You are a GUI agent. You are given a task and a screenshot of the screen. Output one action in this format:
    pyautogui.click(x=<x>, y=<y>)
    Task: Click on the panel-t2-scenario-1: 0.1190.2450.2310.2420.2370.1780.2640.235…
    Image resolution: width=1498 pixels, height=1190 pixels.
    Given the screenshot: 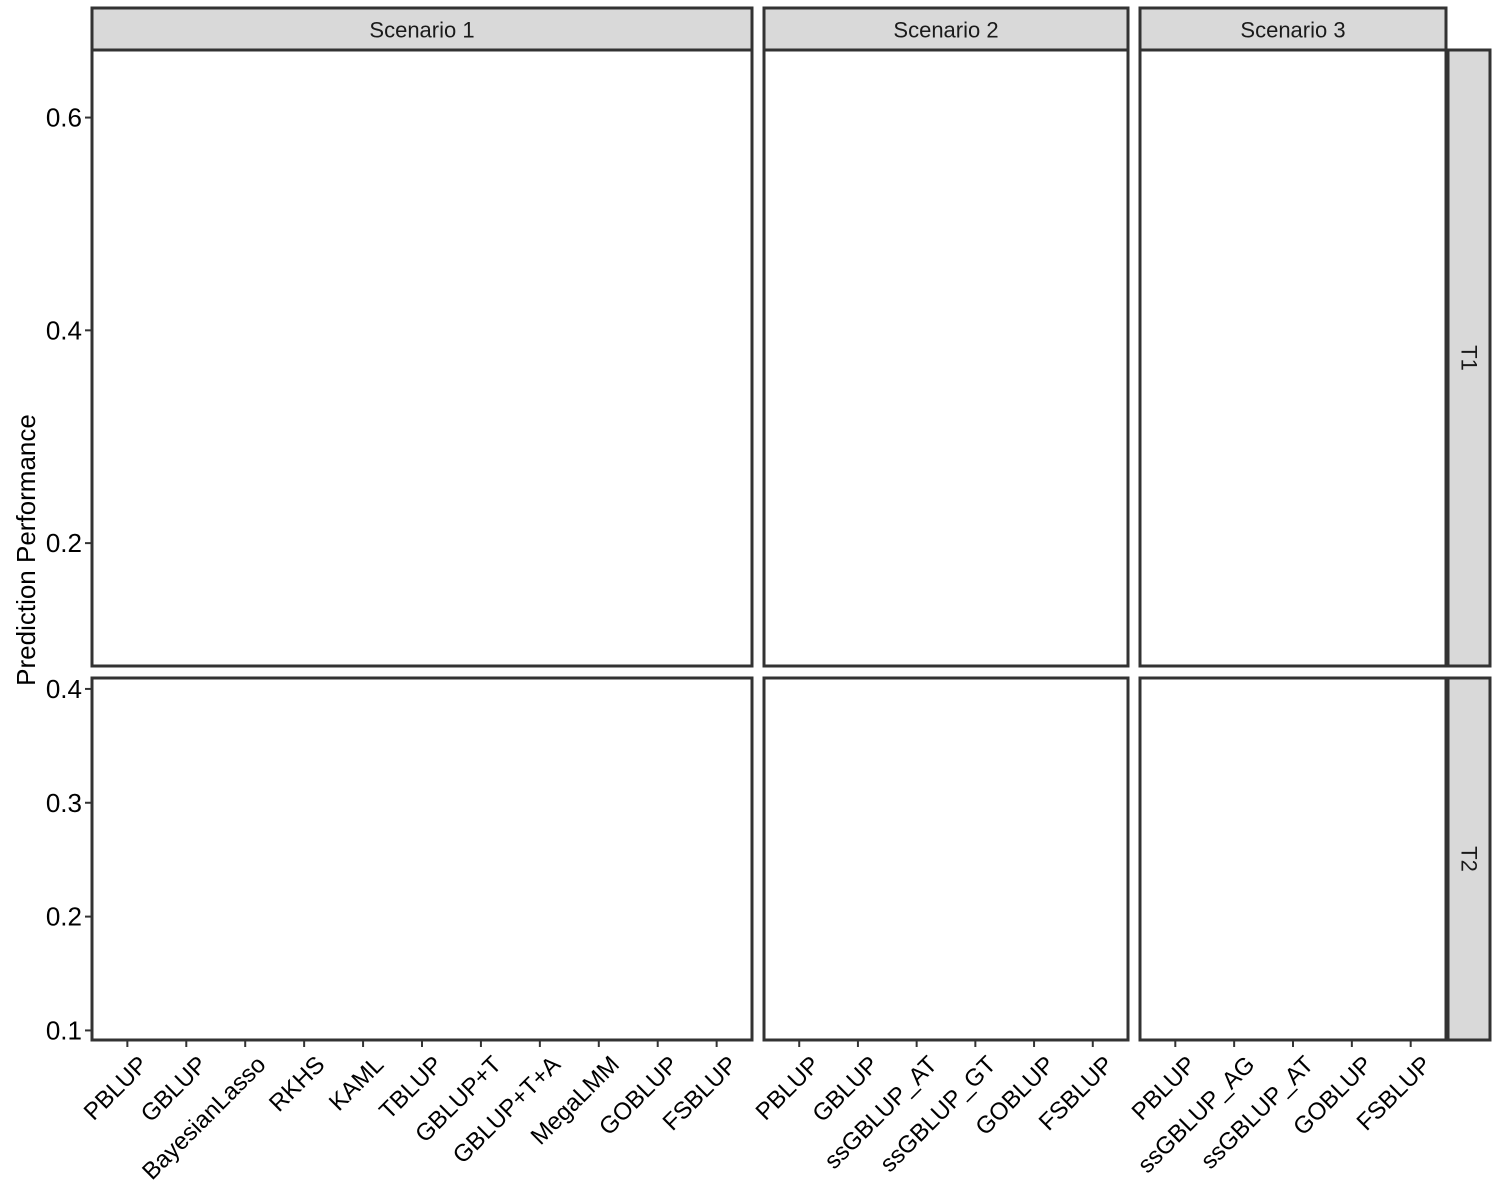 What is the action you would take?
    pyautogui.click(x=422, y=859)
    